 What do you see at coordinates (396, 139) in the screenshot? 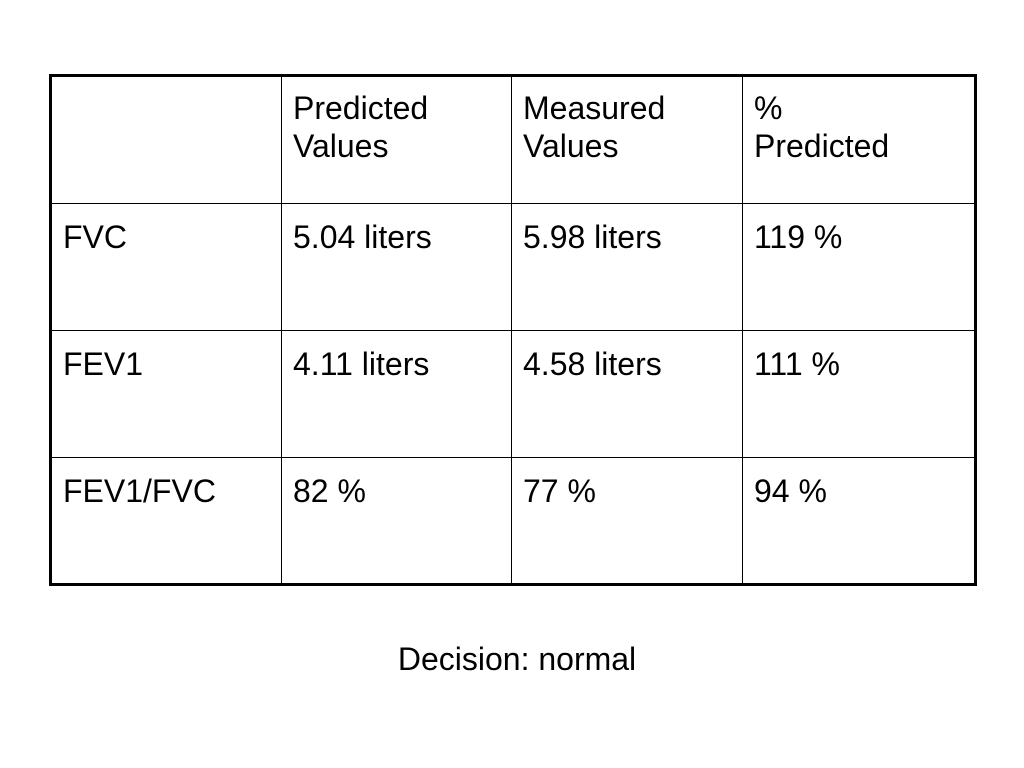
I see `header-cell-predicted: Predicted Values` at bounding box center [396, 139].